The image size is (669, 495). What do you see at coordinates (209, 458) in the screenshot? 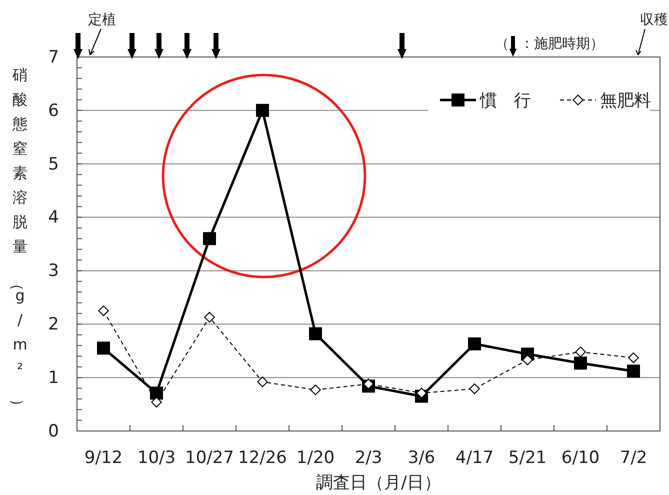
I see `x-tick-label: 10/27` at bounding box center [209, 458].